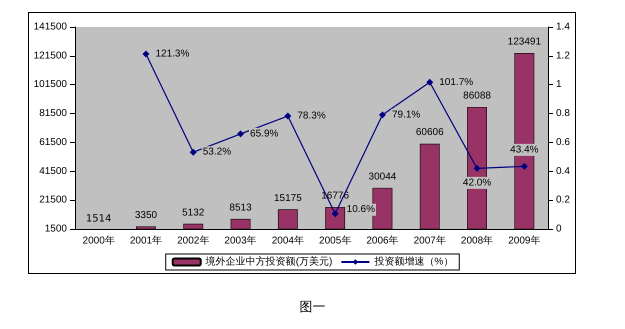 The height and width of the screenshot is (329, 625). What do you see at coordinates (51, 84) in the screenshot?
I see `y-tick-label: 101500` at bounding box center [51, 84].